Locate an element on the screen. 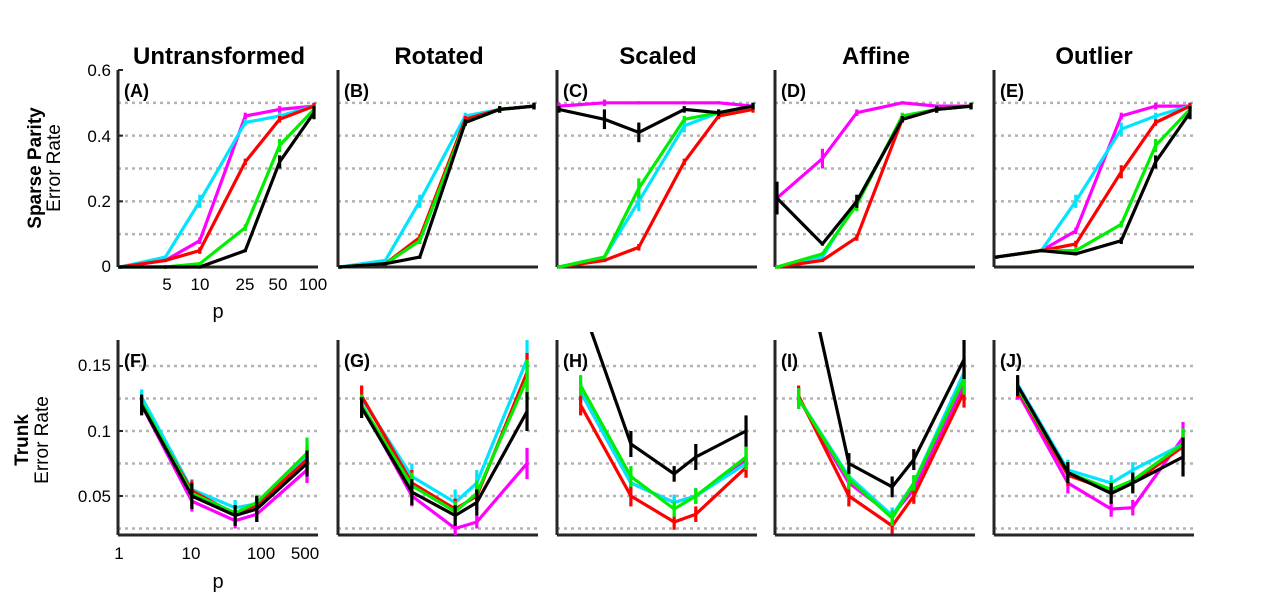 This screenshot has width=1287, height=606. row-label-error-rate-top: Error Rate is located at coordinates (54, 168).